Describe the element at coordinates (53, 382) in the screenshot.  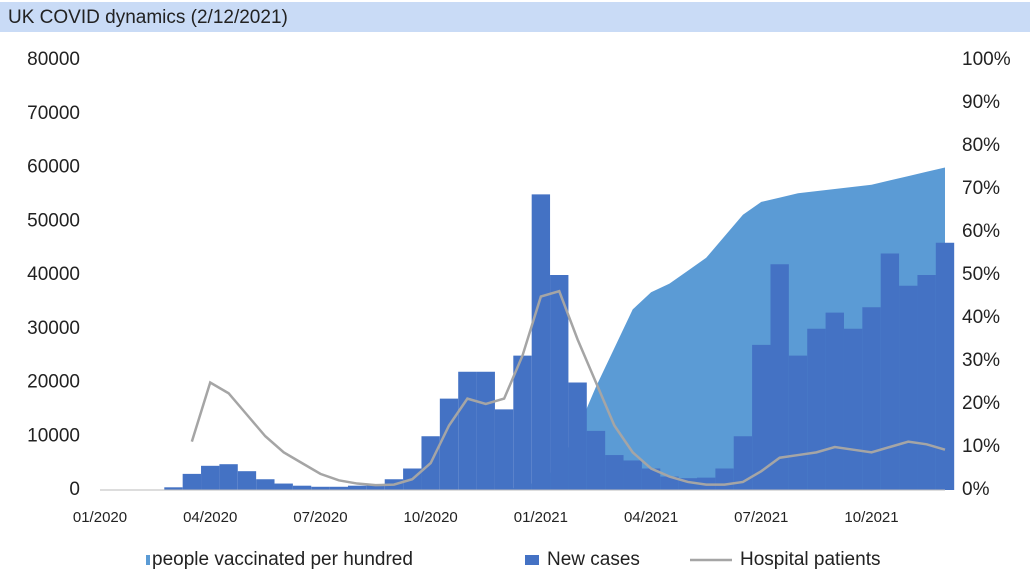
I see `y-tick-label: 20000` at that location.